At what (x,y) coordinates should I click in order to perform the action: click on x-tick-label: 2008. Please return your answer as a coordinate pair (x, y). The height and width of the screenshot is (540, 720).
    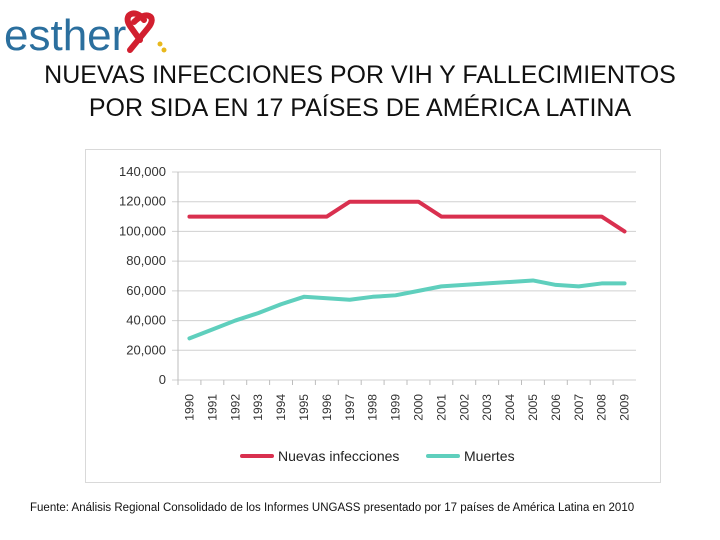
    Looking at the image, I should click on (602, 407).